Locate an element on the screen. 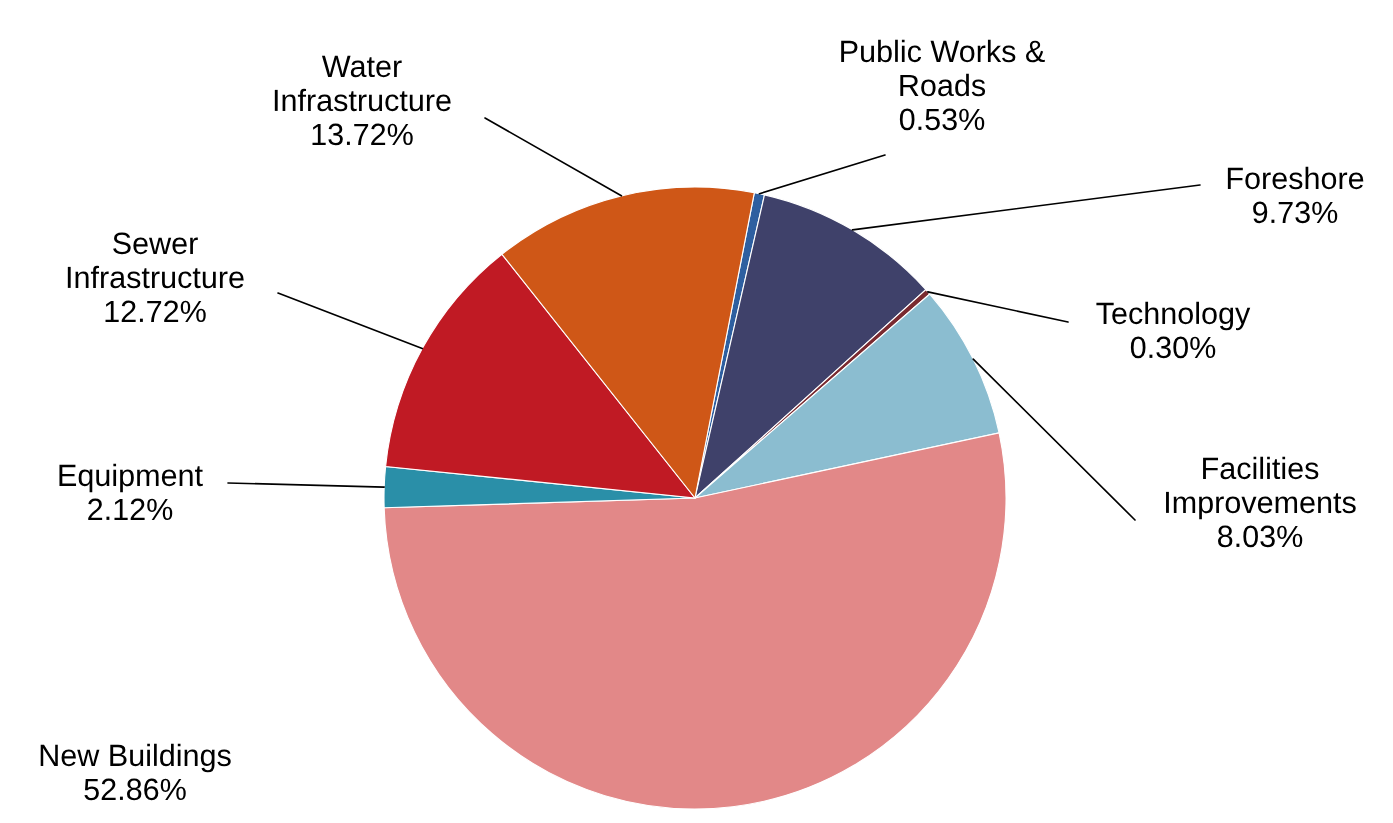 The width and height of the screenshot is (1393, 823). slice-label: Technology is located at coordinates (1173, 316).